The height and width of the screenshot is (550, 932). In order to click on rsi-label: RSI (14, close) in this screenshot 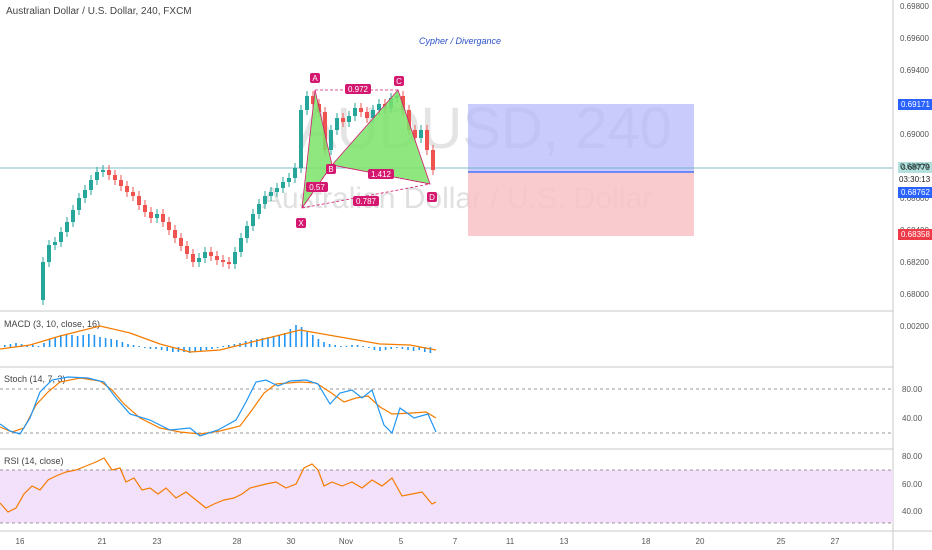, I will do `click(34, 461)`.